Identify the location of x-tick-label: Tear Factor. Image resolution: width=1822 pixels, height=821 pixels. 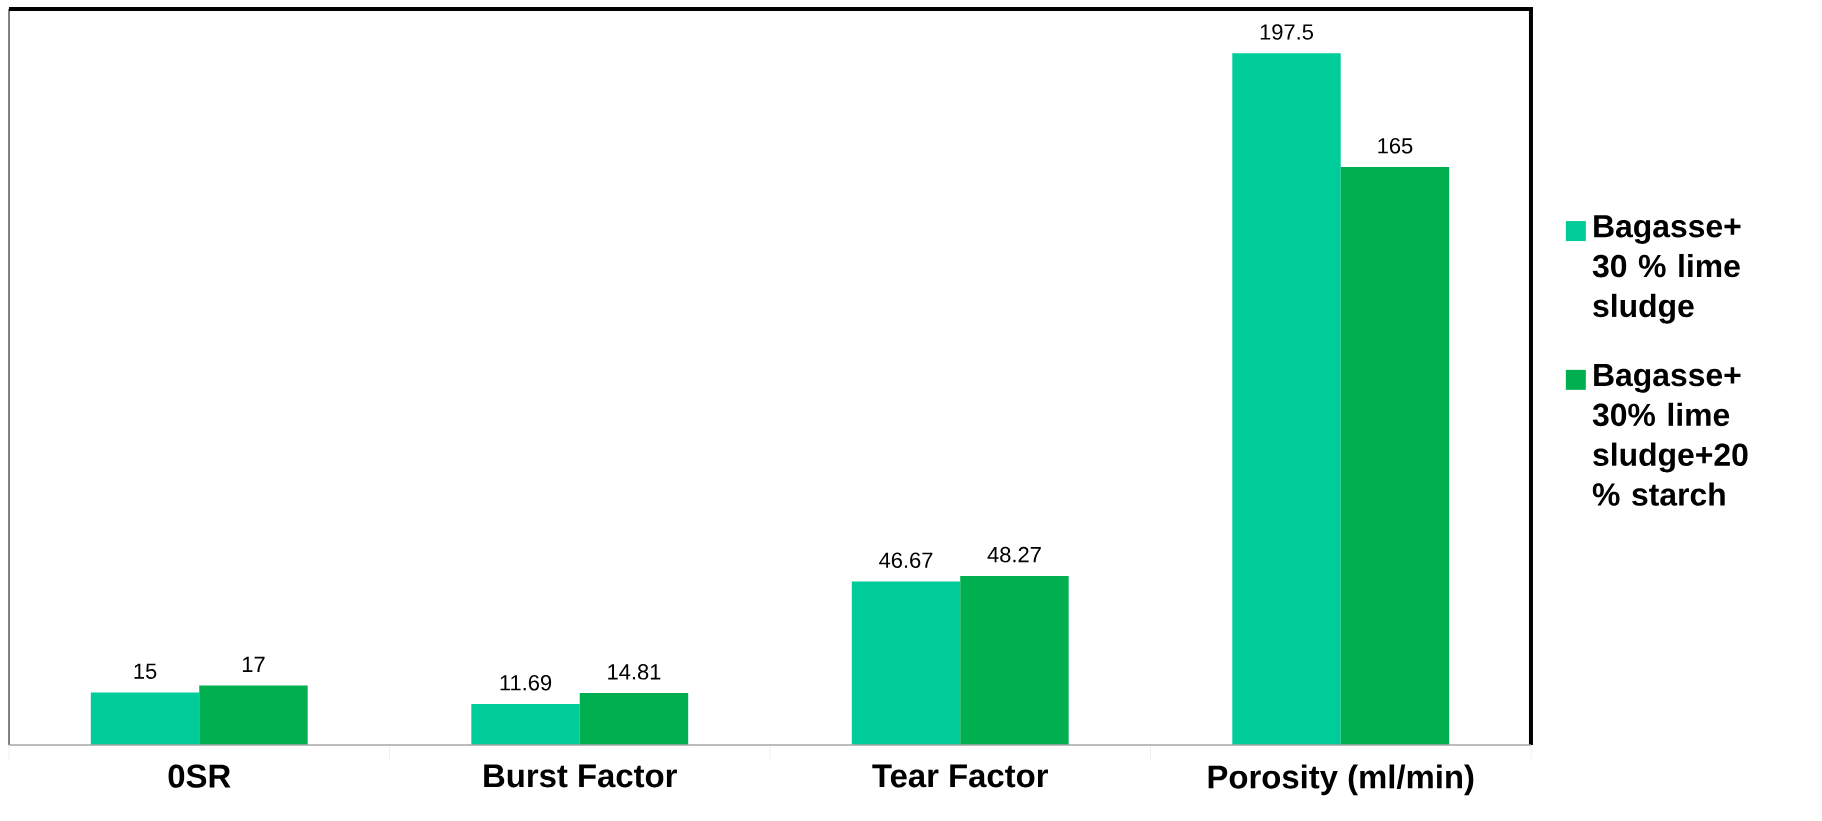
(960, 776).